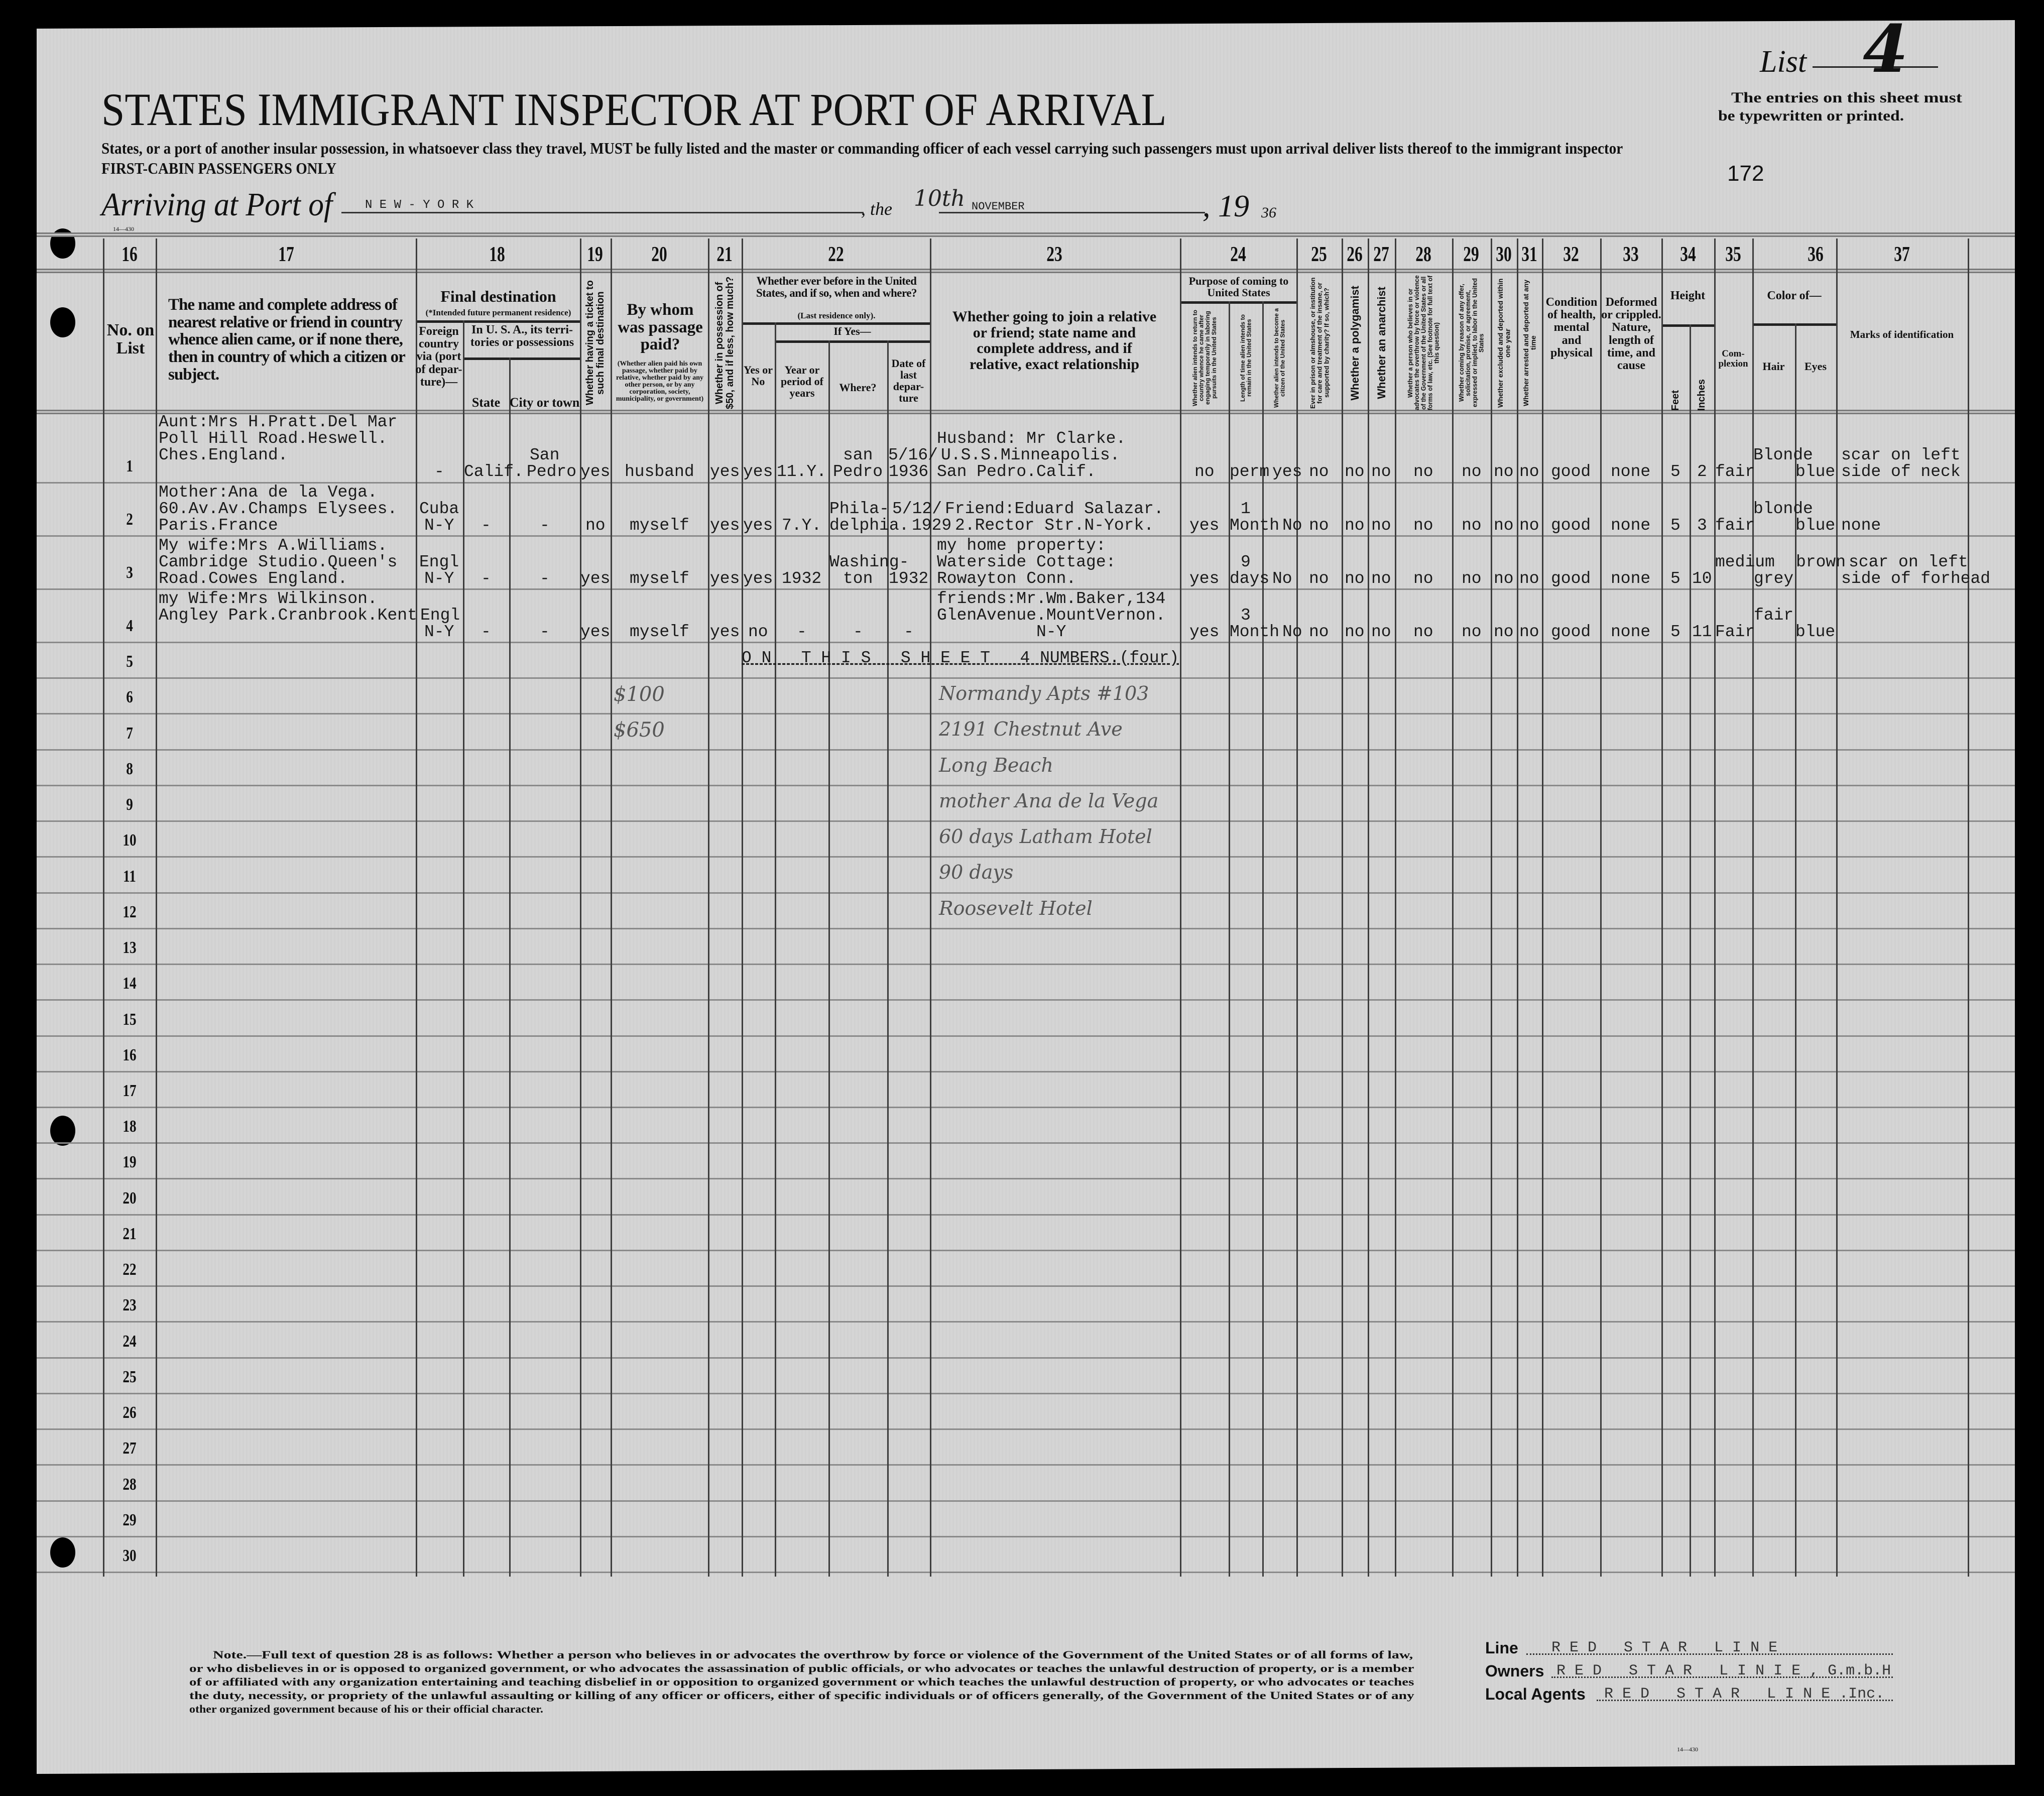  What do you see at coordinates (1709, 1654) in the screenshot?
I see `line-dots` at bounding box center [1709, 1654].